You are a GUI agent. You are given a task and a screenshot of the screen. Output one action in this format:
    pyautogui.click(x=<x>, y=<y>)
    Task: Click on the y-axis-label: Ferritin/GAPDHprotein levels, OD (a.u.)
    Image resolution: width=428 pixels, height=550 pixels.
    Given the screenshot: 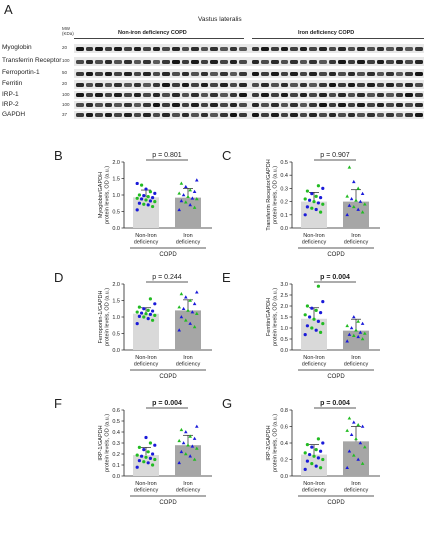 What is the action you would take?
    pyautogui.click(x=272, y=317)
    